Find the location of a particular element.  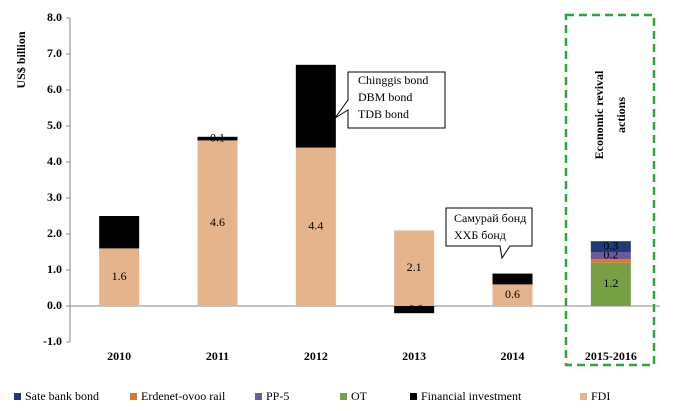

highlight-box is located at coordinates (610, 190).